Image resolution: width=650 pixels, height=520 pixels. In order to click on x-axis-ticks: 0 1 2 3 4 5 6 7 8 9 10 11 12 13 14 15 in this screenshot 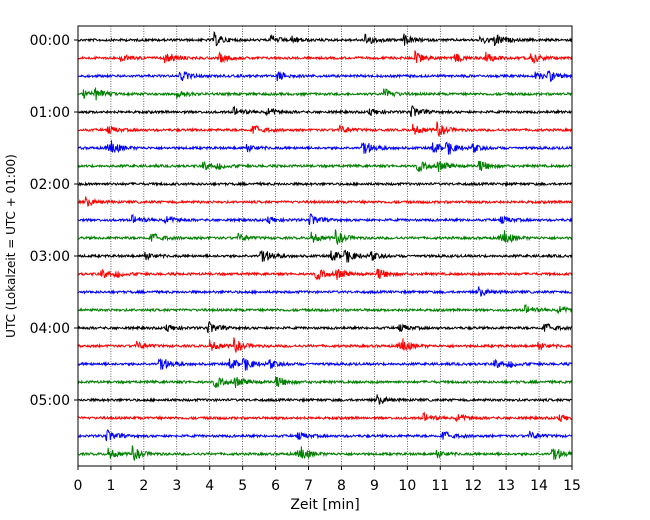, I will do `click(327, 480)`.